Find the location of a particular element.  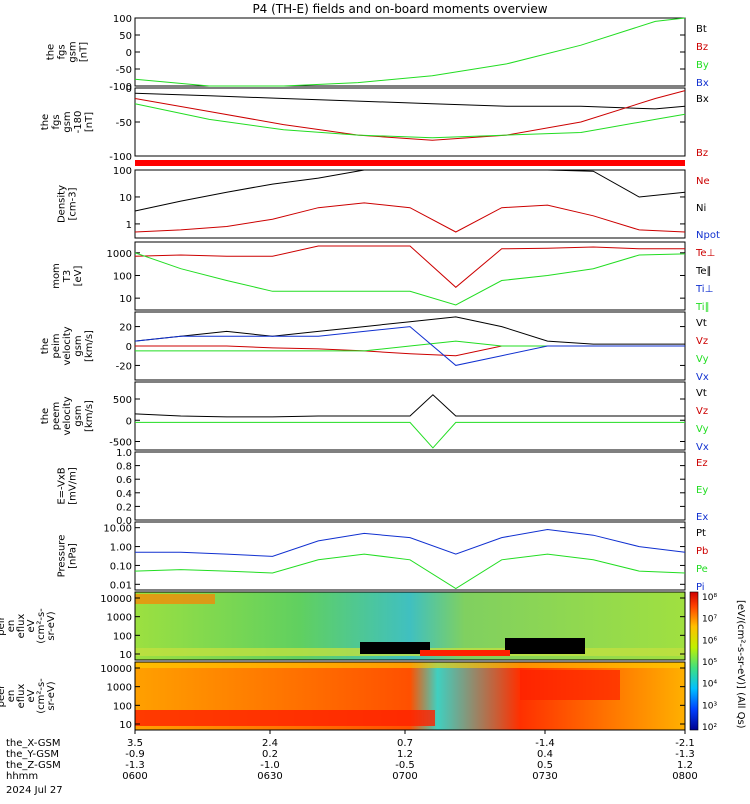

y-tick-label: 1.0 is located at coordinates (124, 453).